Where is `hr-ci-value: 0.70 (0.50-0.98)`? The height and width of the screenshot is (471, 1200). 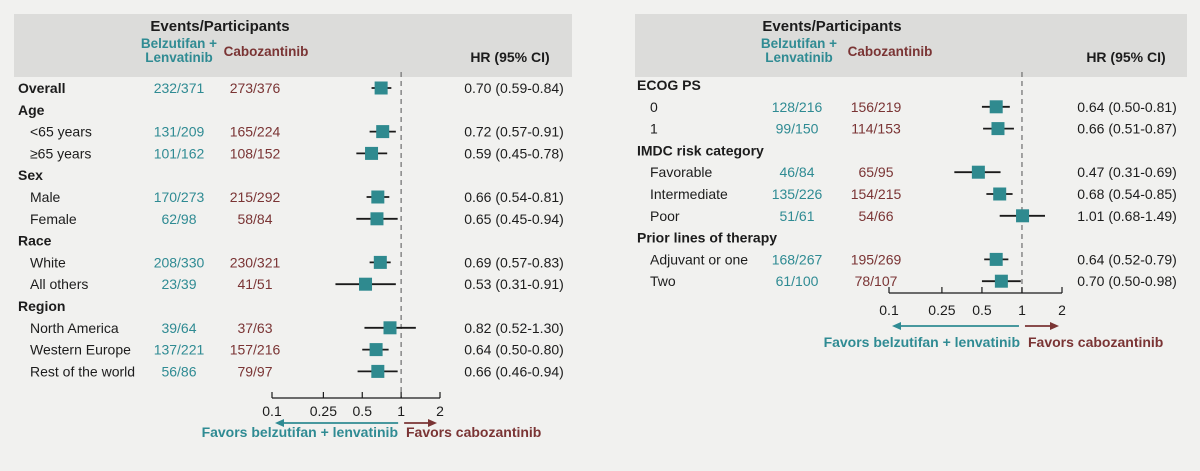
hr-ci-value: 0.70 (0.50-0.98) is located at coordinates (1127, 281).